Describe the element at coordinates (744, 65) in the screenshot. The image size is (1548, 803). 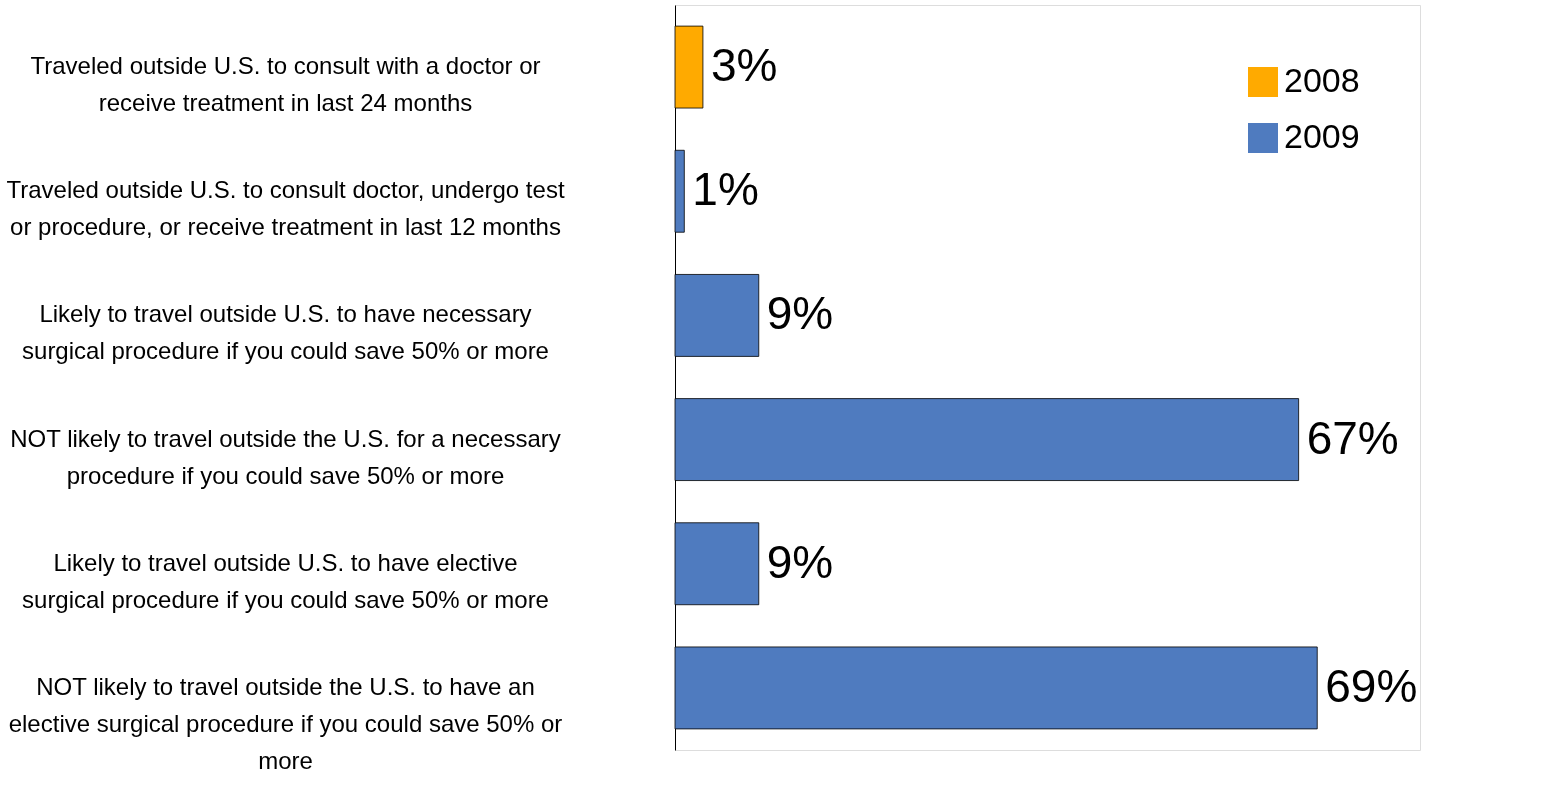
I see `data-label: 3%` at that location.